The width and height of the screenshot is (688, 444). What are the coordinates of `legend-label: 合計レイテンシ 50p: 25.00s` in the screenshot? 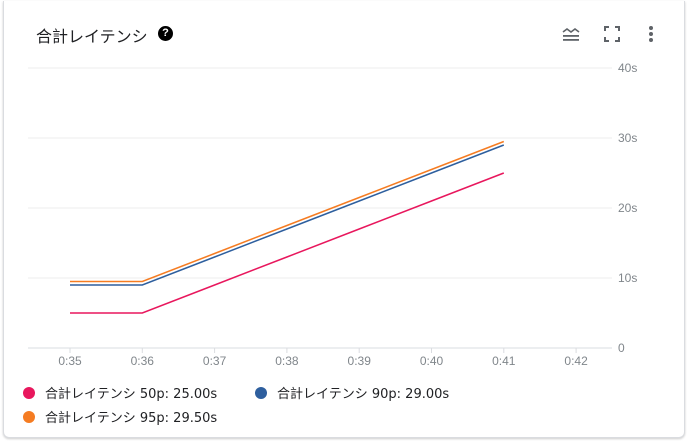 It's located at (131, 394).